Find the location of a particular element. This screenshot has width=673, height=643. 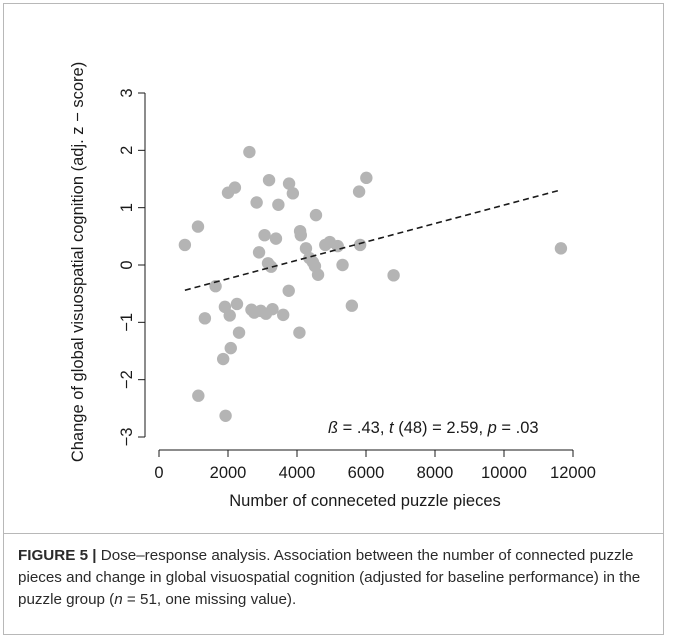

x-axis-label: Number of conneceted puzzle pieces is located at coordinates (365, 501).